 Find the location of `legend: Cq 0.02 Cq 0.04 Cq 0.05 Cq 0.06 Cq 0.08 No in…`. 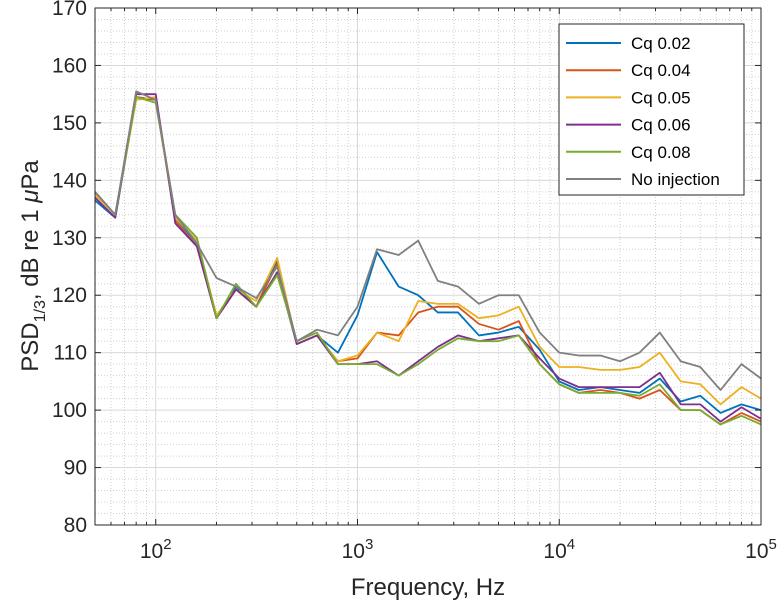

legend: Cq 0.02 Cq 0.04 Cq 0.05 Cq 0.06 Cq 0.08 No in… is located at coordinates (651, 109).